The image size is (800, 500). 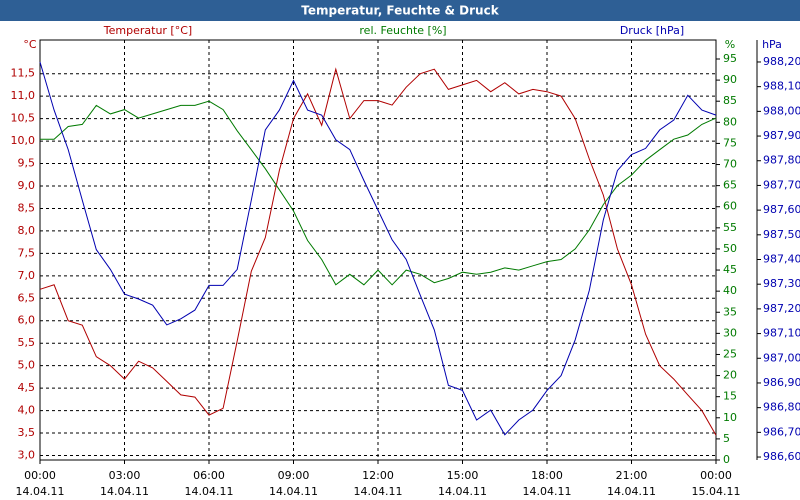 What do you see at coordinates (730, 121) in the screenshot?
I see `y2-tick-label: 80` at bounding box center [730, 121].